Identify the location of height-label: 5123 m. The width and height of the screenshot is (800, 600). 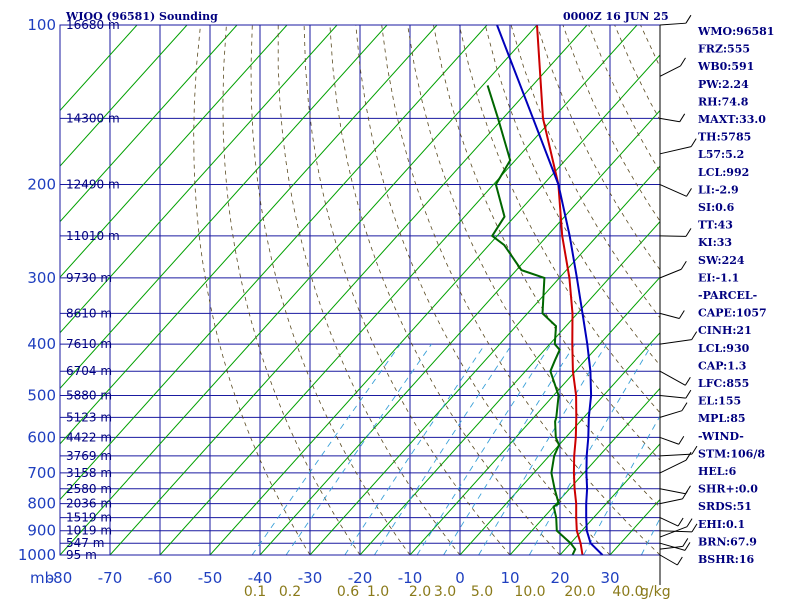
(89, 417).